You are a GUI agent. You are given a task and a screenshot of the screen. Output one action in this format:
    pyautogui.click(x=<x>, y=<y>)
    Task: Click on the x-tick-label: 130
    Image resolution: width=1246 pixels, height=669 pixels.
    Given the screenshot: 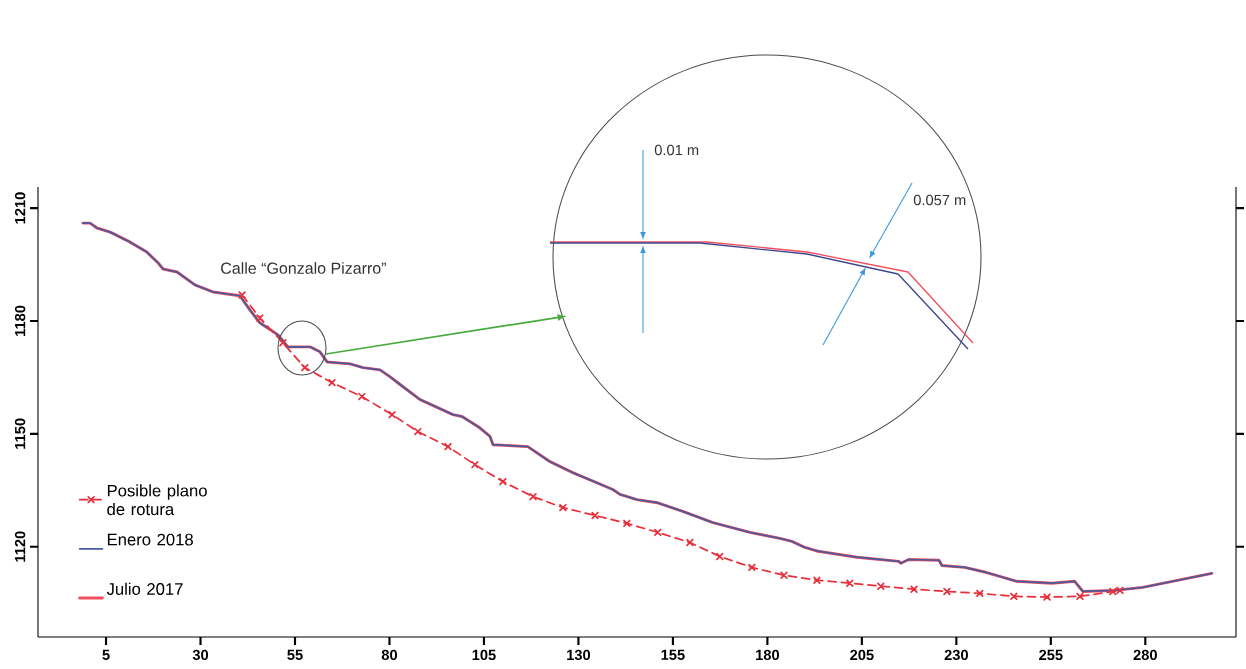 What is the action you would take?
    pyautogui.click(x=579, y=655)
    